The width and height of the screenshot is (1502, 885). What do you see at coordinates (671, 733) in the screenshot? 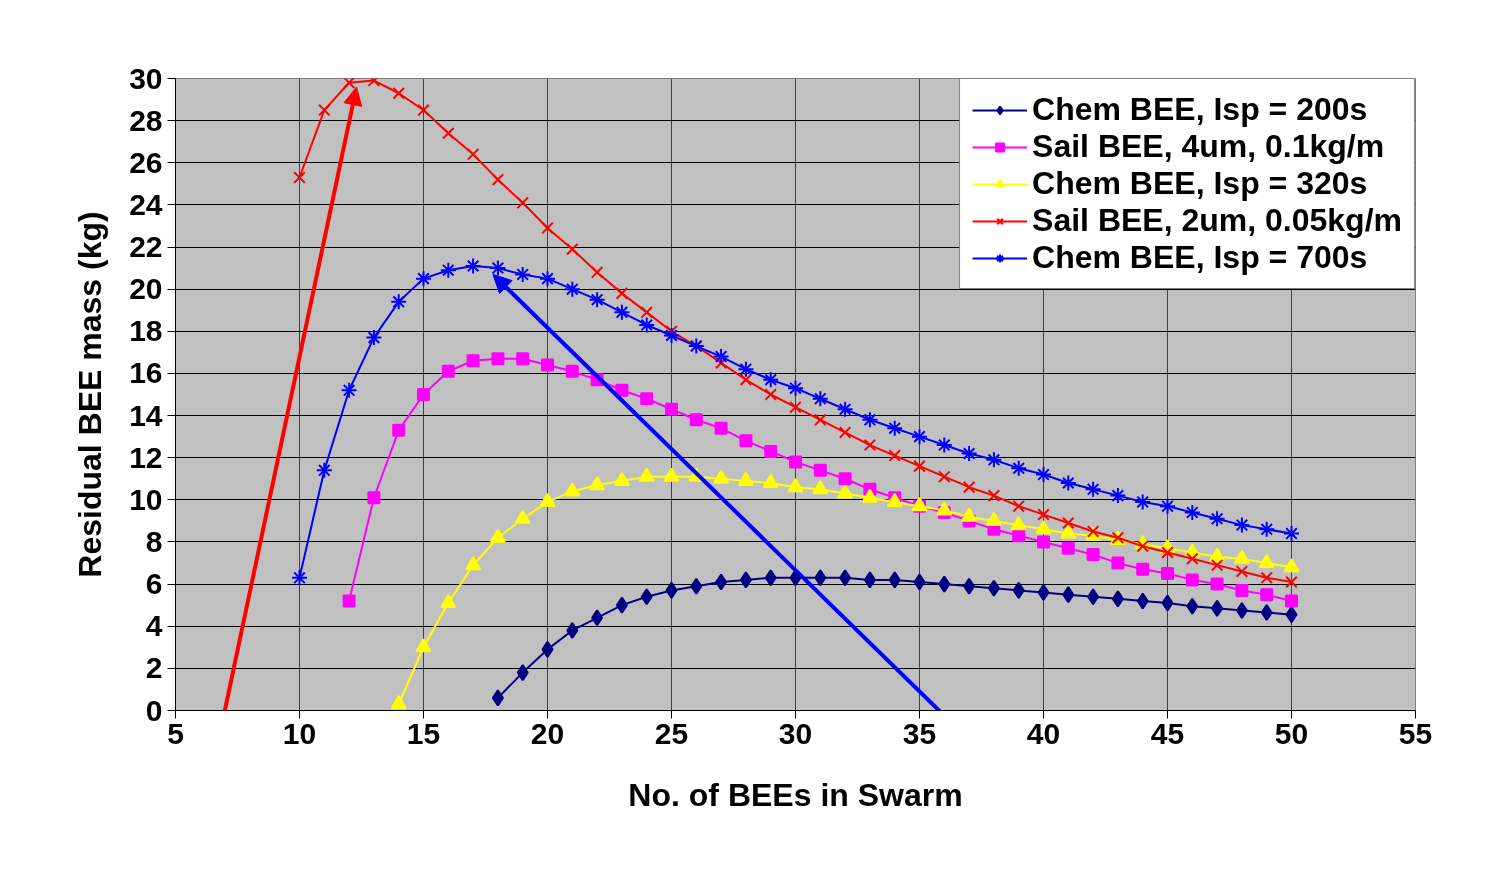
I see `x-tick-label: 25` at bounding box center [671, 733].